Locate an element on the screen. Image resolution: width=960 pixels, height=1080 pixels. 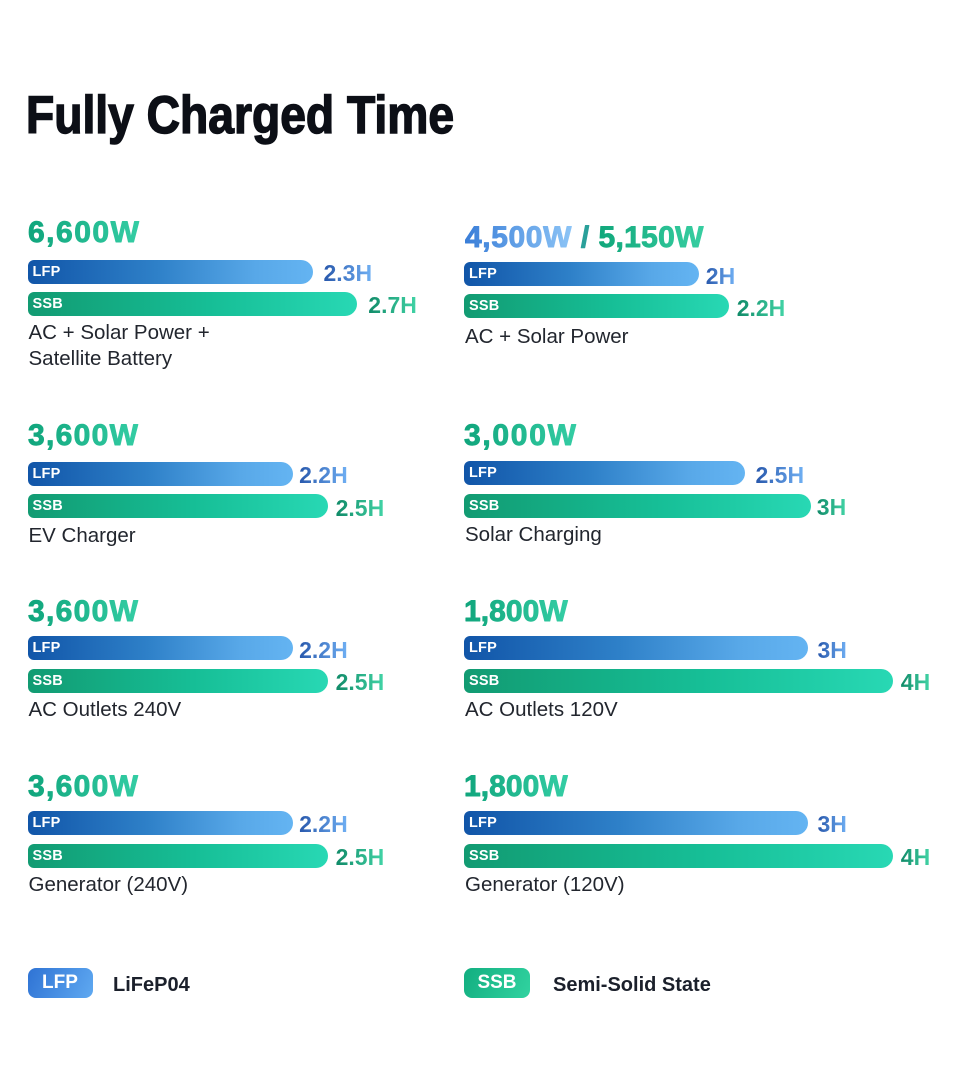
svg-text: 4,500W / 5,150W is located at coordinates (584, 237).